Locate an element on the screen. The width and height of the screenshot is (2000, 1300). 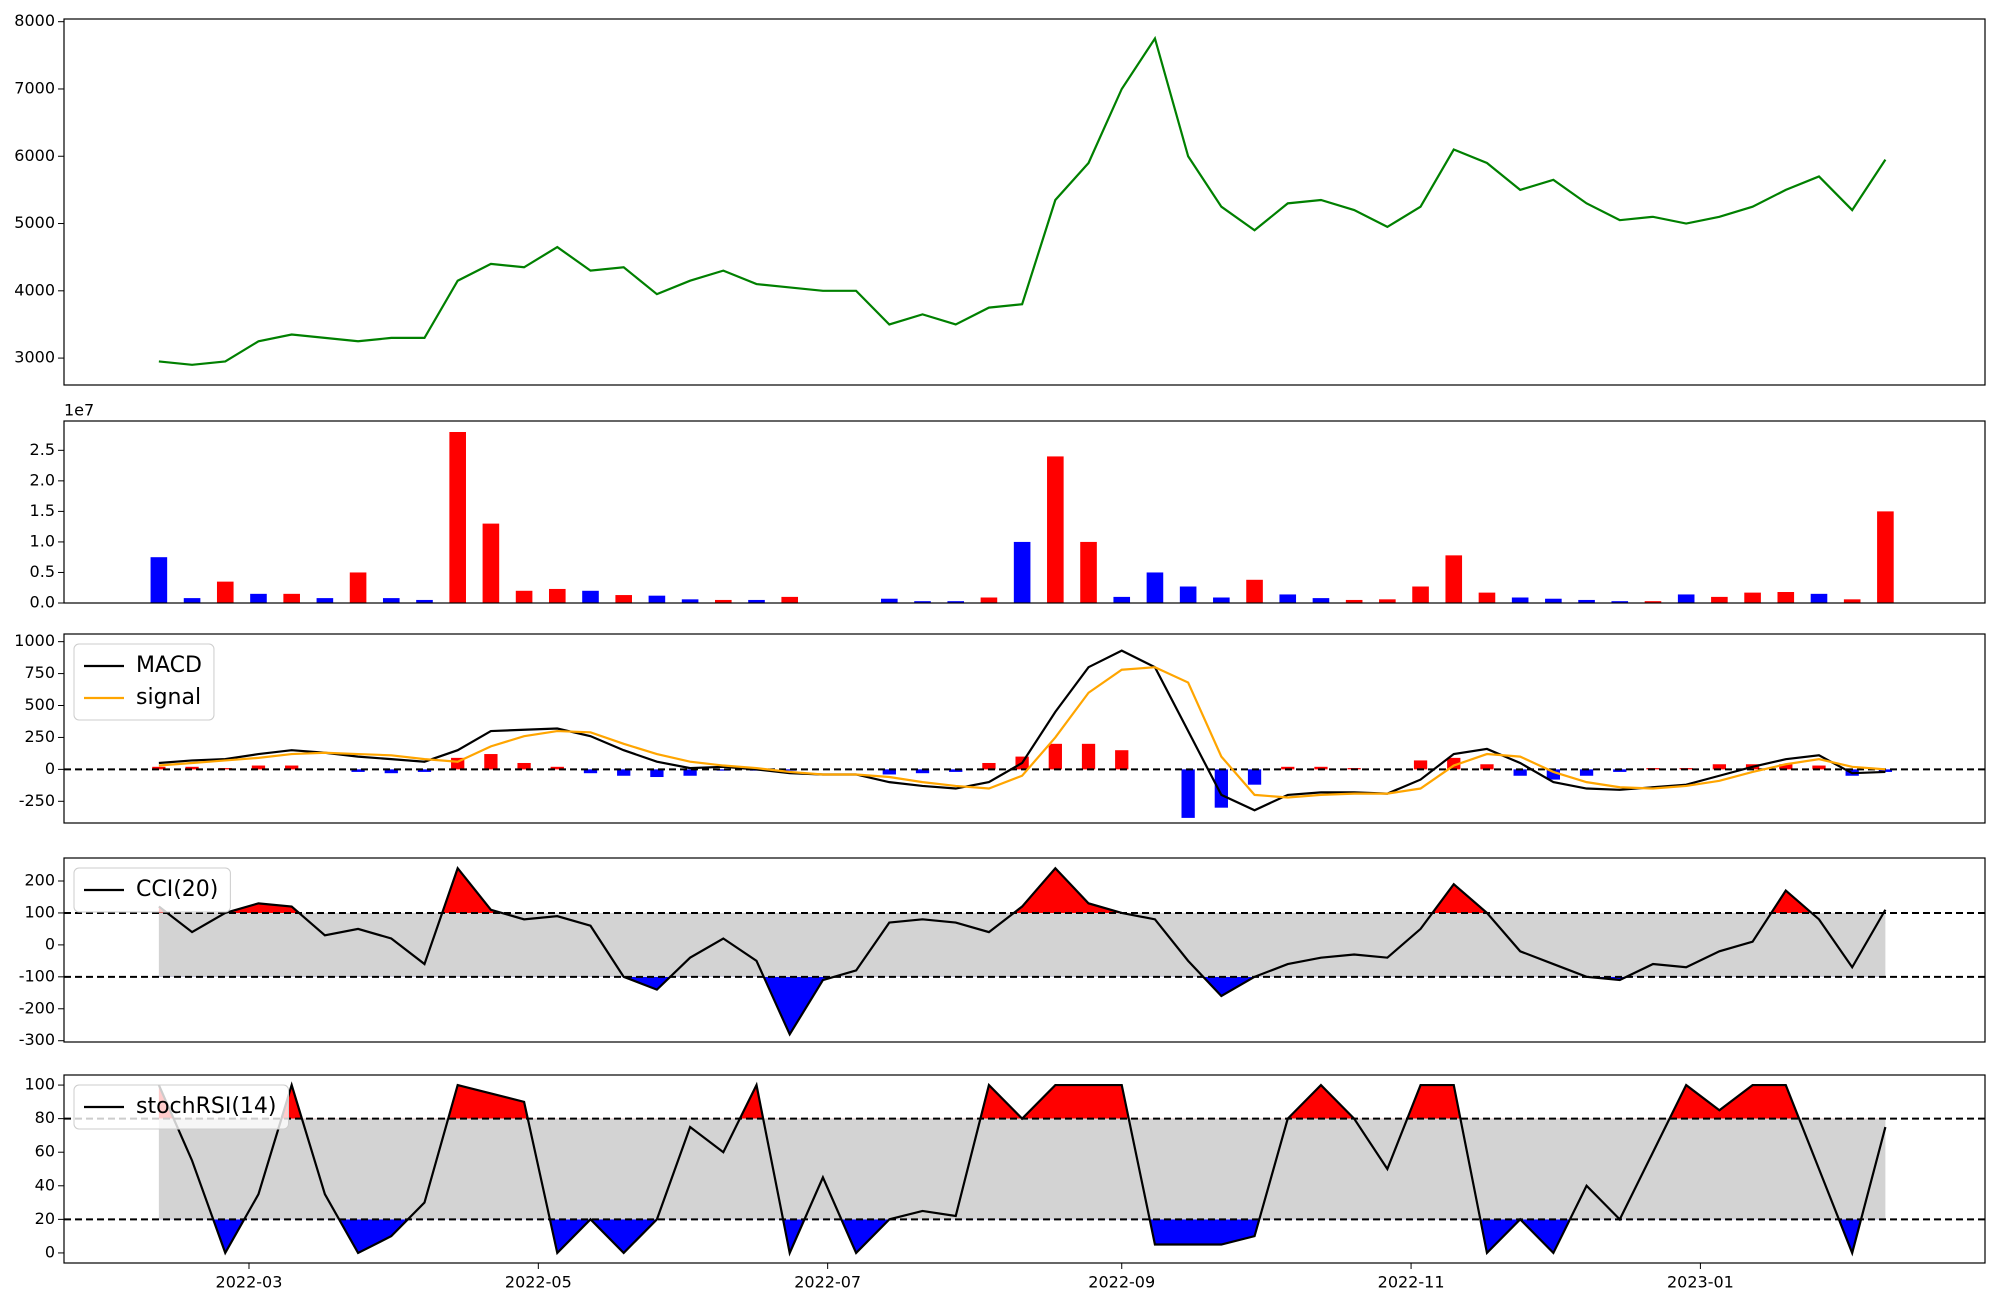
legend-box is located at coordinates (181, 1107).